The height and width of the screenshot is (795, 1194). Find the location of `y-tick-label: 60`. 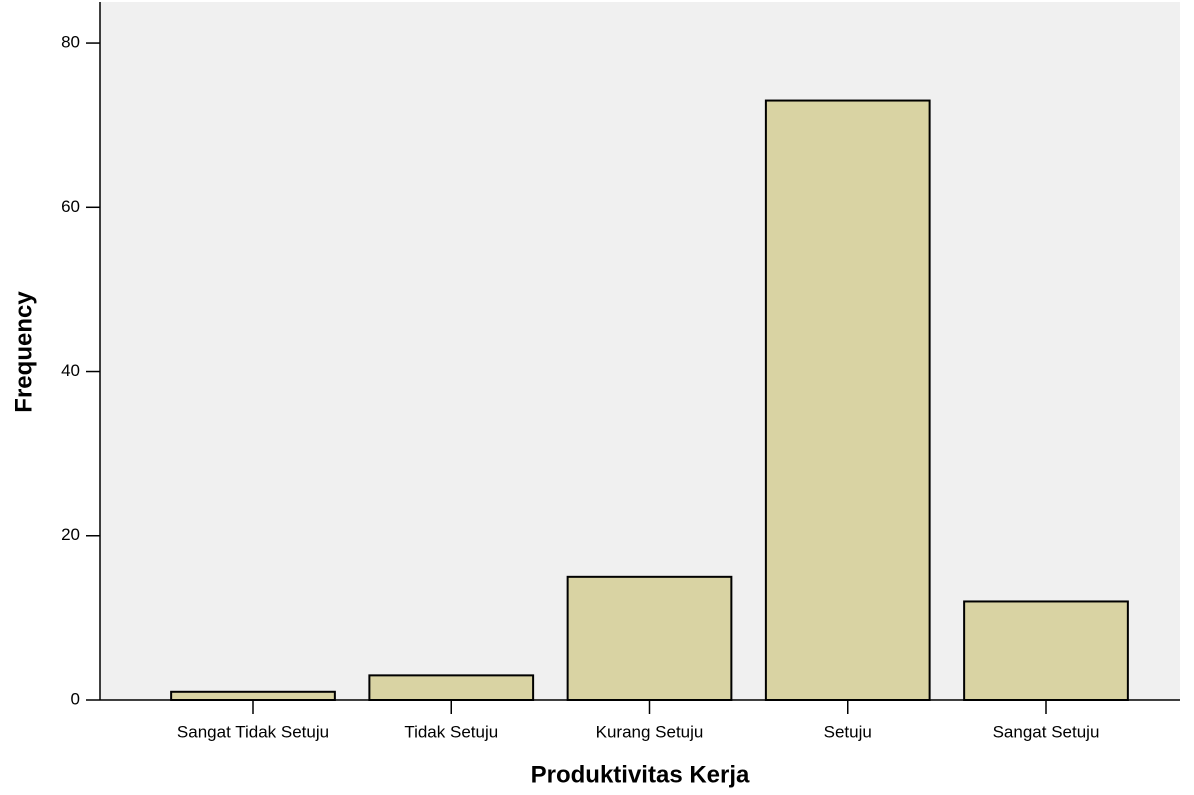

y-tick-label: 60 is located at coordinates (70, 206).